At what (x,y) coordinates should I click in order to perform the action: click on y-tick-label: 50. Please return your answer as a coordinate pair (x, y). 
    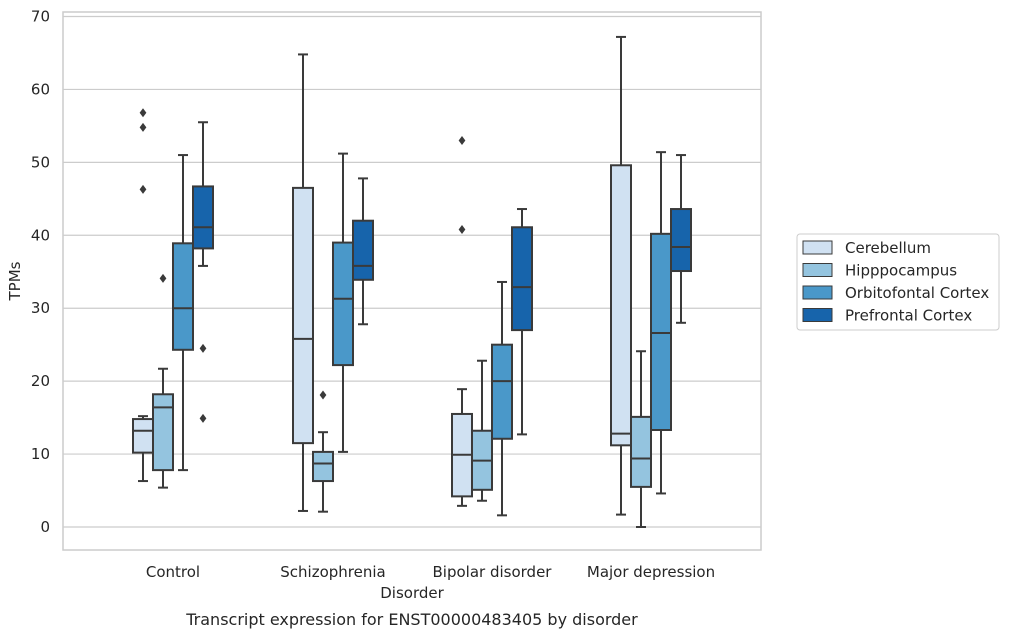
    Looking at the image, I should click on (40, 162).